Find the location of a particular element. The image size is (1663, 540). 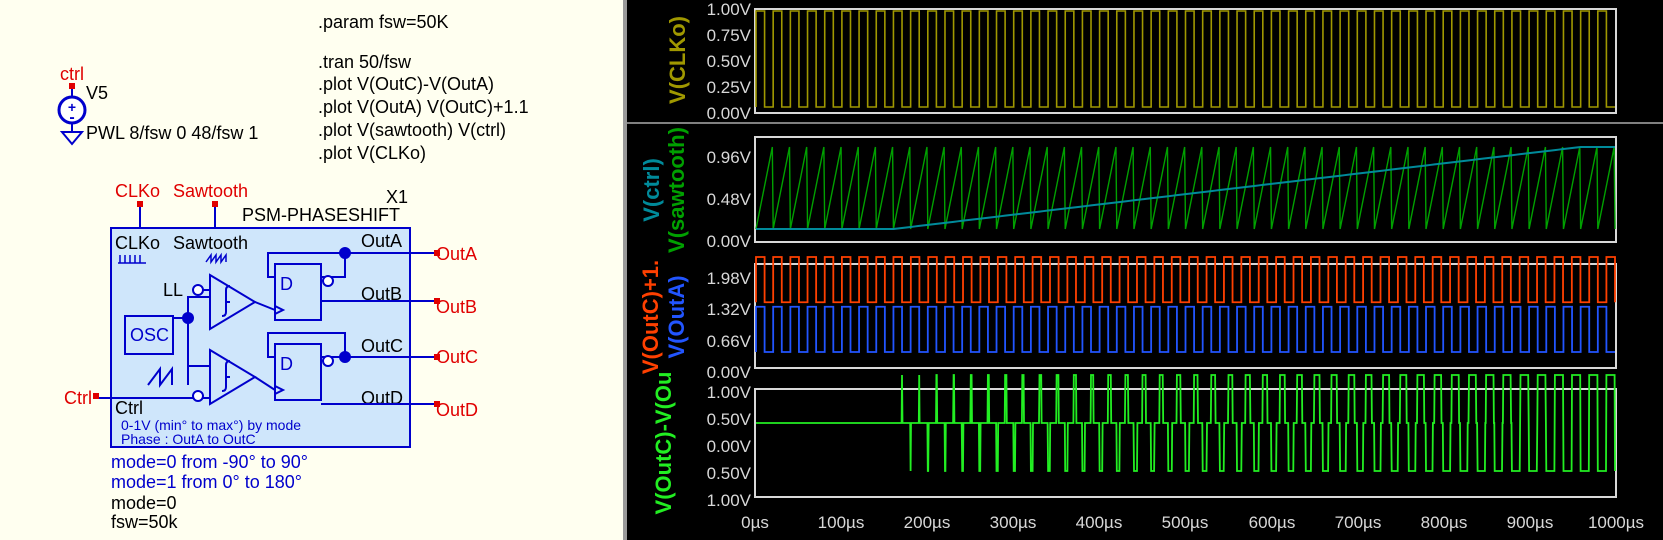

x-tick: 200µs is located at coordinates (927, 522).